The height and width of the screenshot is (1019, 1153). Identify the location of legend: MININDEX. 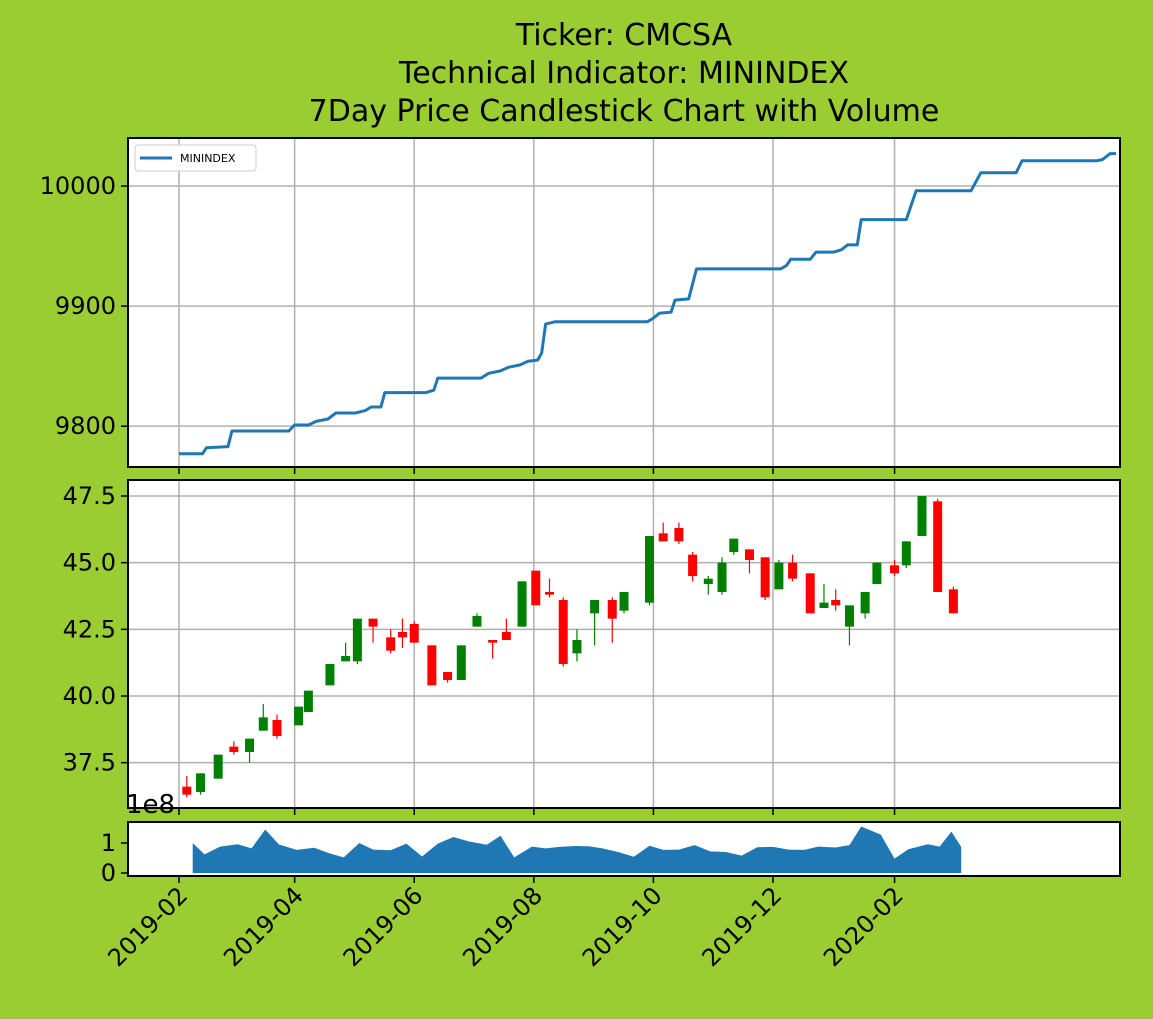
(195, 158).